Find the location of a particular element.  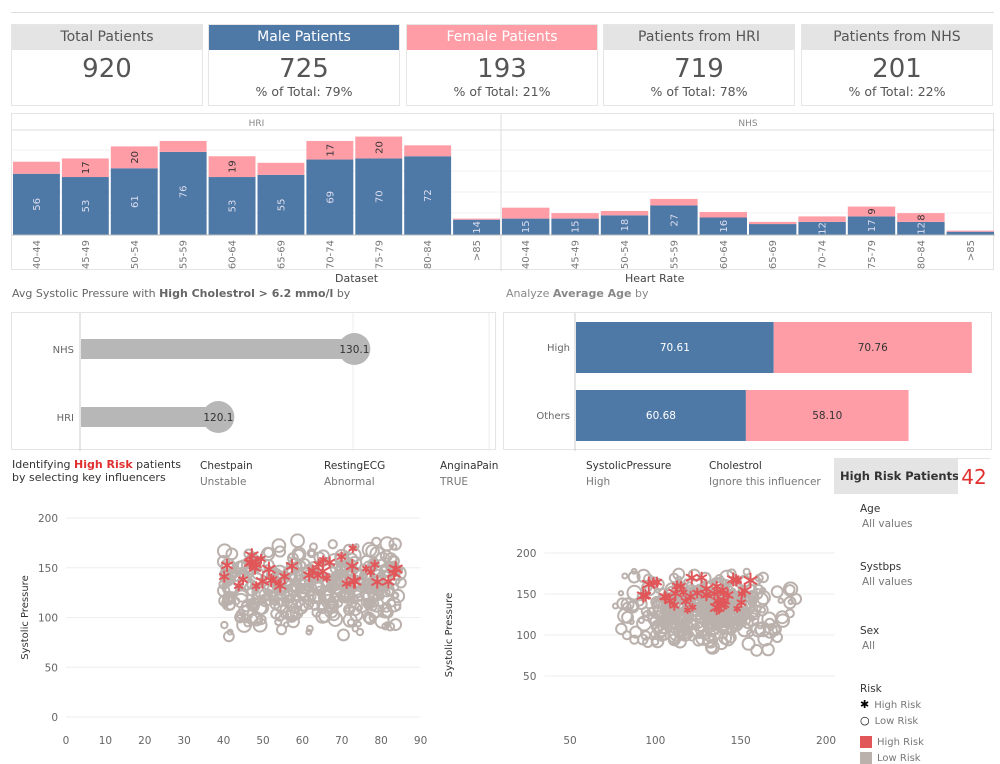

asterisk-icon: ✱ is located at coordinates (865, 704).